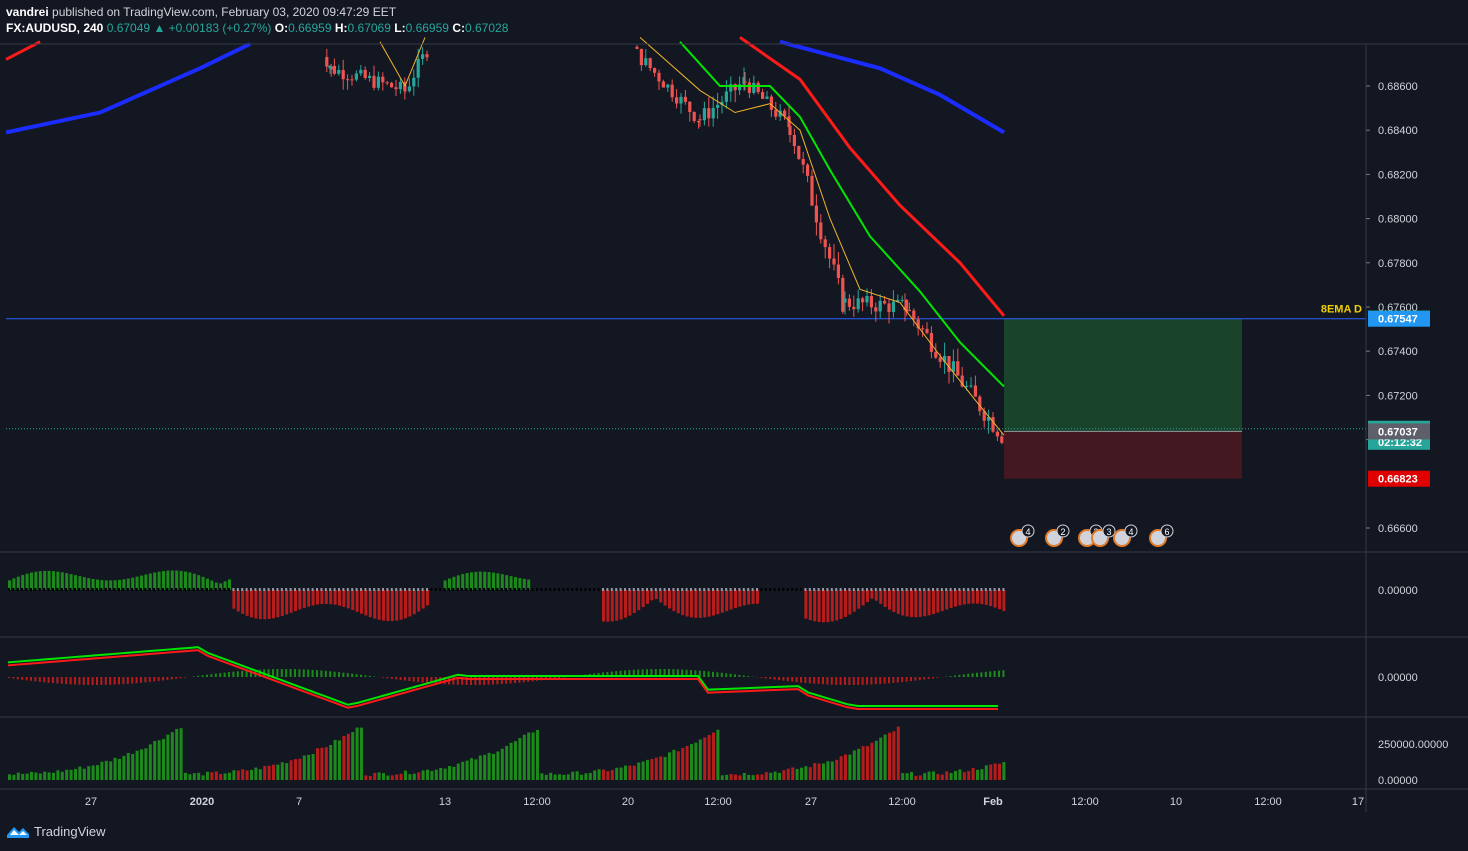  I want to click on time-tick-label: Feb, so click(993, 802).